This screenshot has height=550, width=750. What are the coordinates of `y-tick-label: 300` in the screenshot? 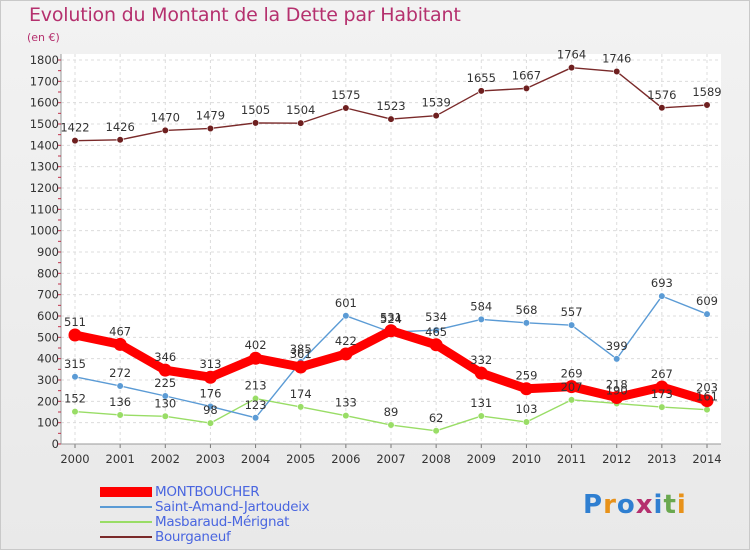 It's located at (48, 380).